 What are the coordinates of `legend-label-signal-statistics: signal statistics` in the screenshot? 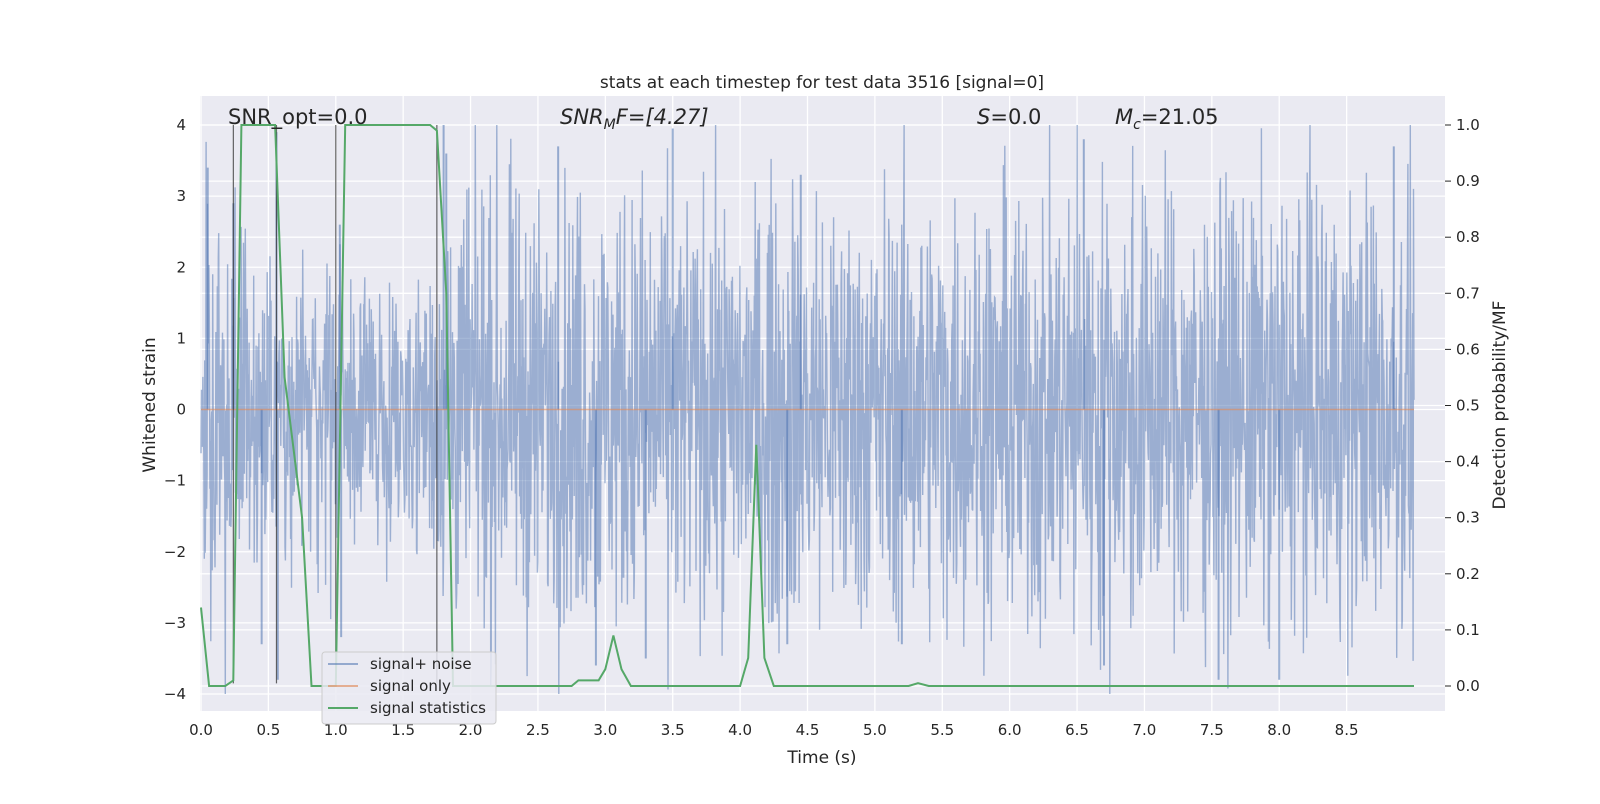 It's located at (428, 708).